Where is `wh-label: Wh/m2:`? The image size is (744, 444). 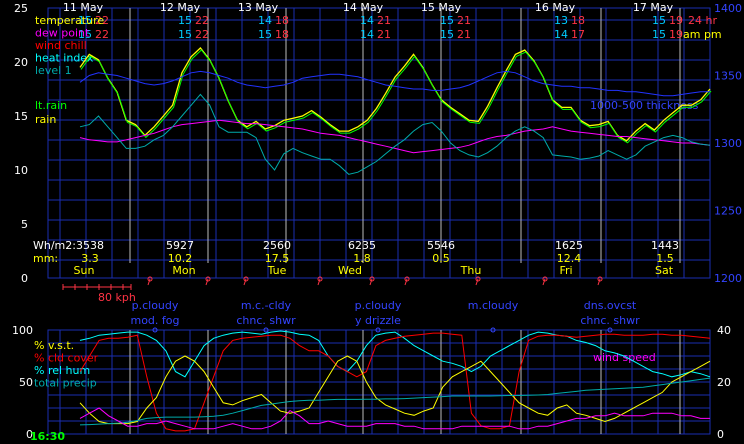 wh-label: Wh/m2: is located at coordinates (54, 245).